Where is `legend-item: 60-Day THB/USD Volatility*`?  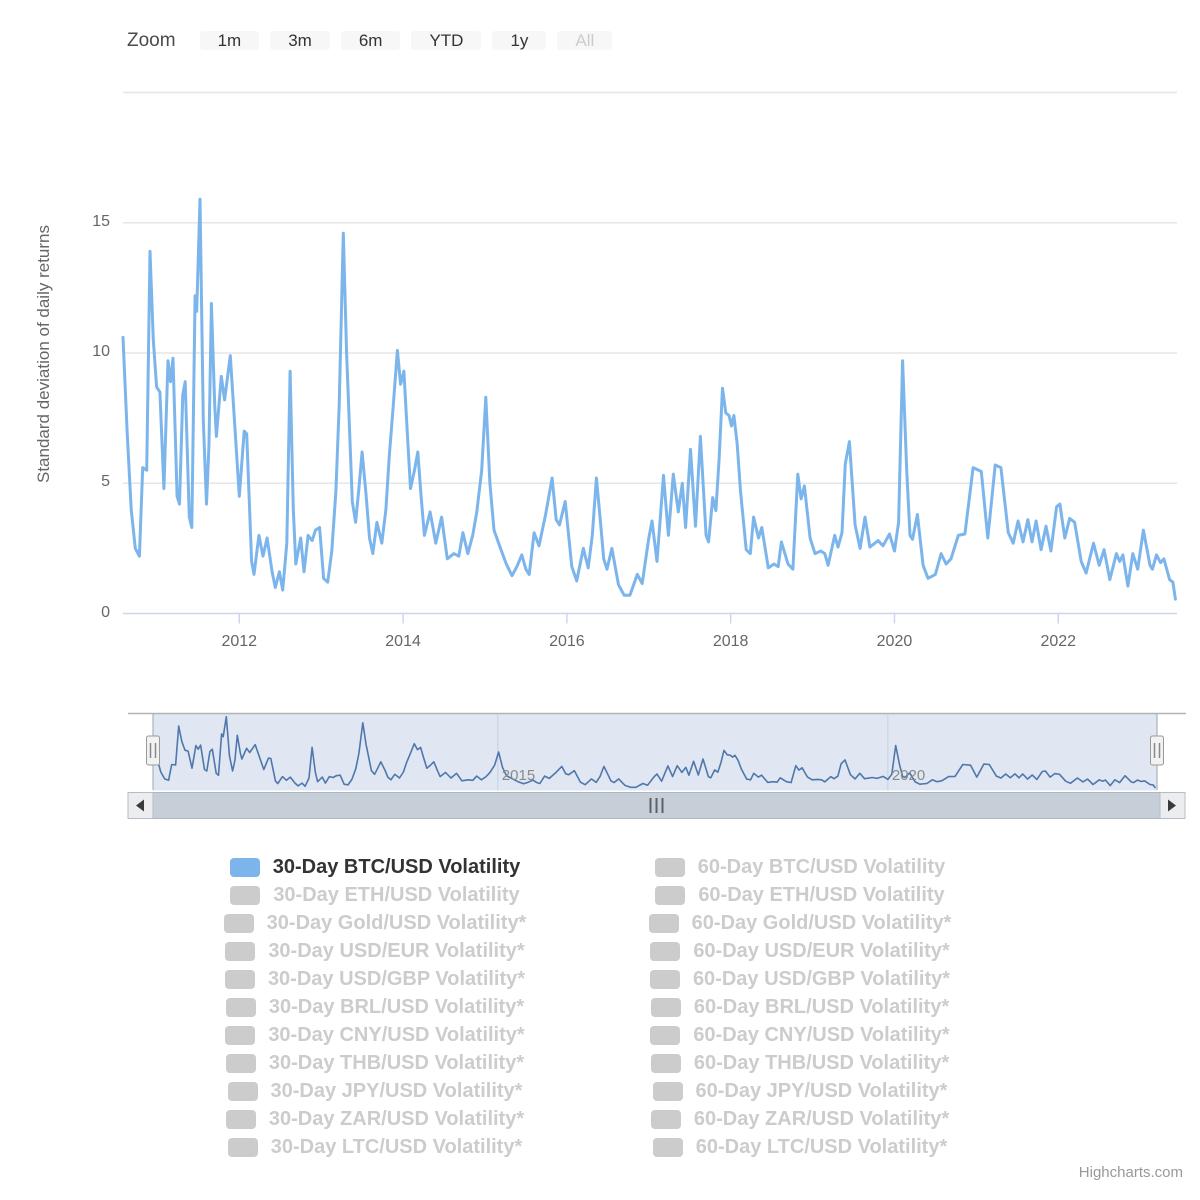
legend-item: 60-Day THB/USD Volatility* is located at coordinates (800, 1063).